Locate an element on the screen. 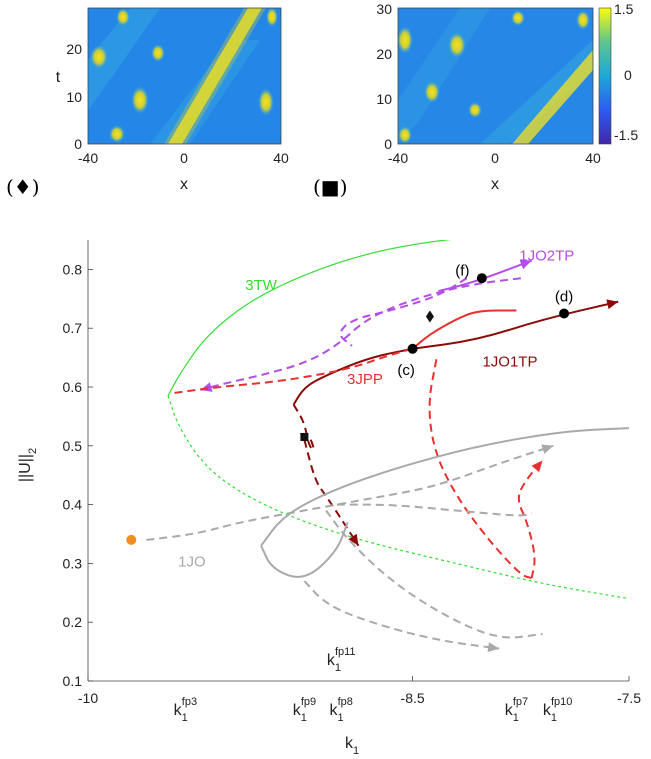  curve-label: 3JPP is located at coordinates (365, 379).